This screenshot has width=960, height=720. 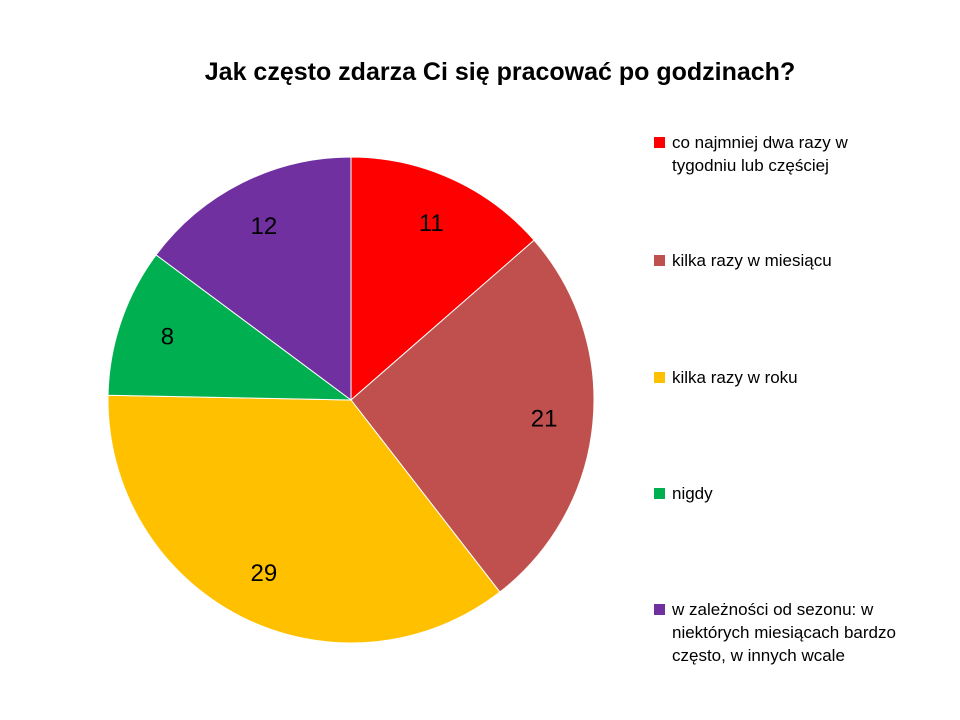 What do you see at coordinates (799, 493) in the screenshot?
I see `legend-item-3: nigdy` at bounding box center [799, 493].